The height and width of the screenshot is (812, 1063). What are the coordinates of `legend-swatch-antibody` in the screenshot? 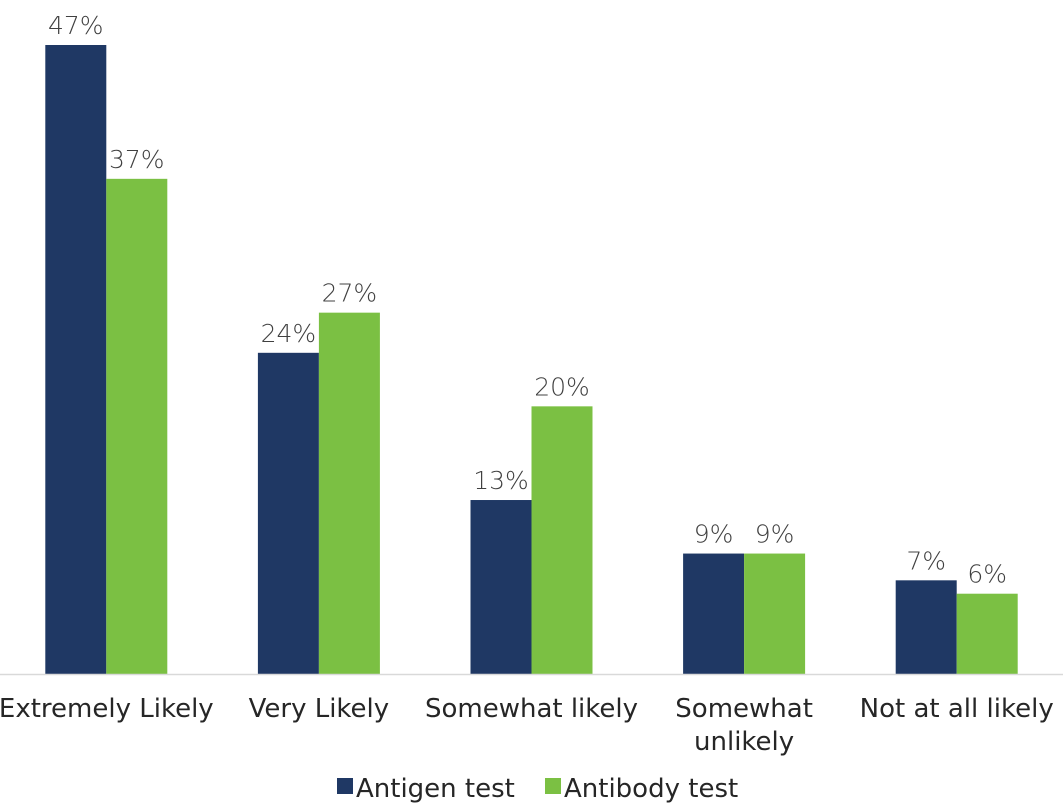 It's located at (553, 786).